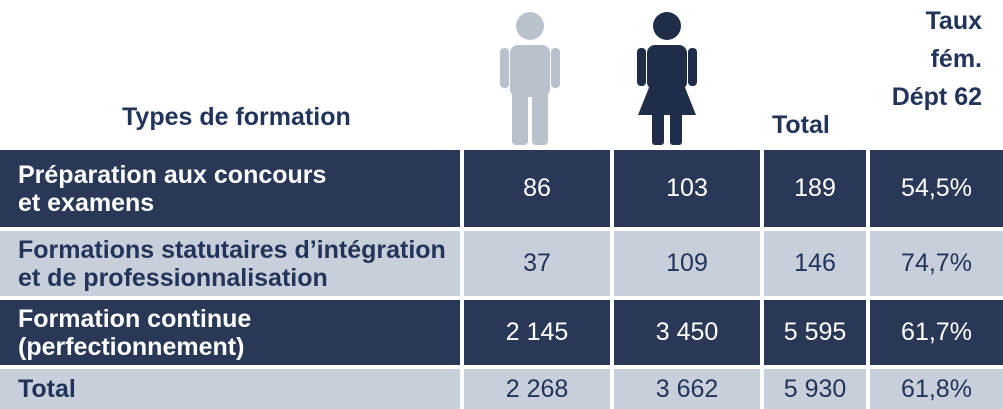 The width and height of the screenshot is (1003, 409). I want to click on cell: 146, so click(815, 263).